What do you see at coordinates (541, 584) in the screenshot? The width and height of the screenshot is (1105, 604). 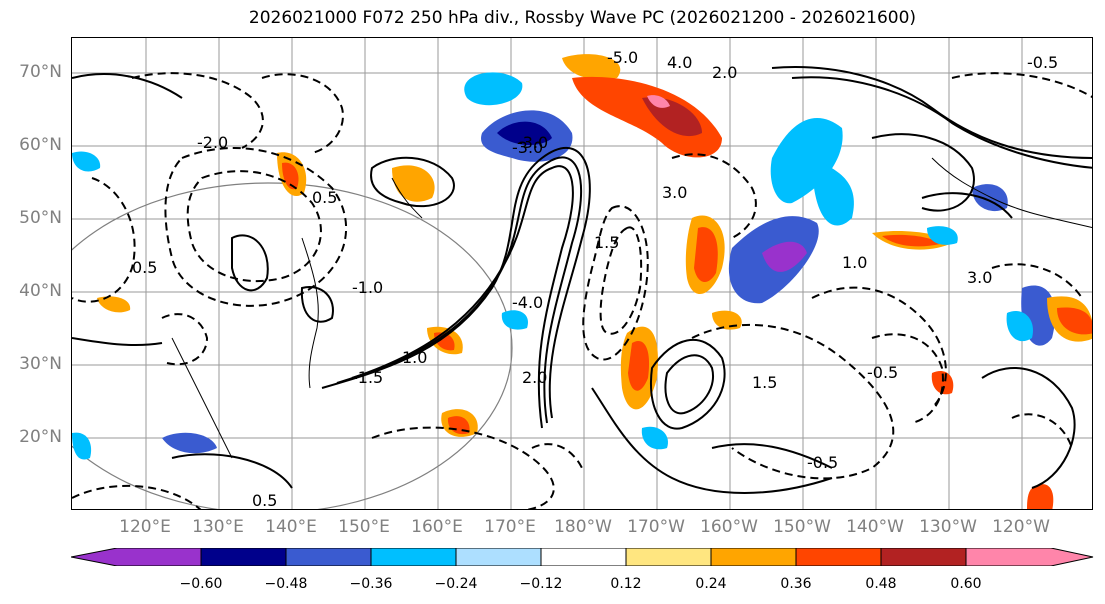 I see `colorbar-tick: −0.12` at bounding box center [541, 584].